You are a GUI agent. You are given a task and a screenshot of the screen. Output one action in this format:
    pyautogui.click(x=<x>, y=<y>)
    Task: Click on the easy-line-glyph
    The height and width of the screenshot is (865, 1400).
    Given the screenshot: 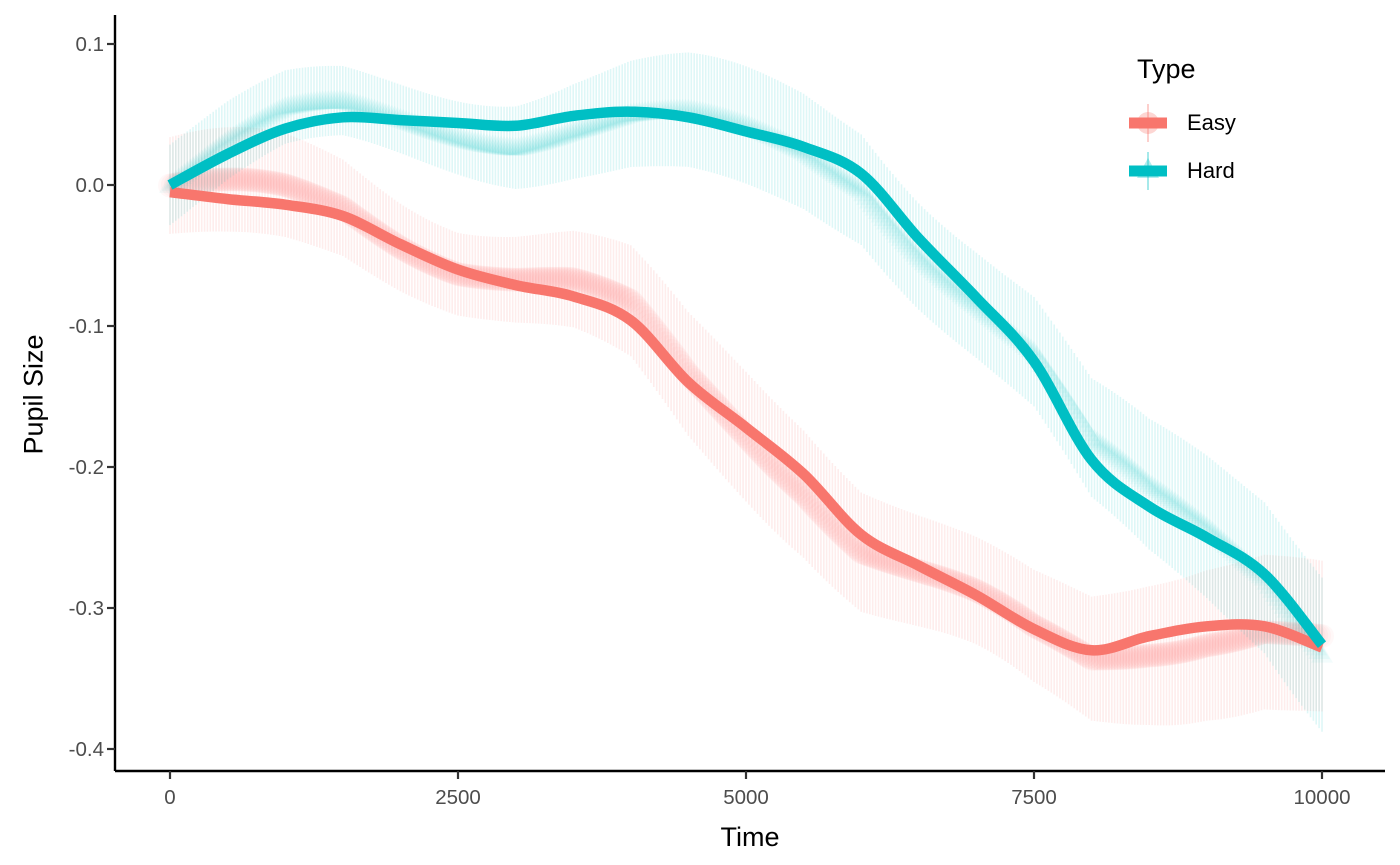 What is the action you would take?
    pyautogui.click(x=1148, y=123)
    